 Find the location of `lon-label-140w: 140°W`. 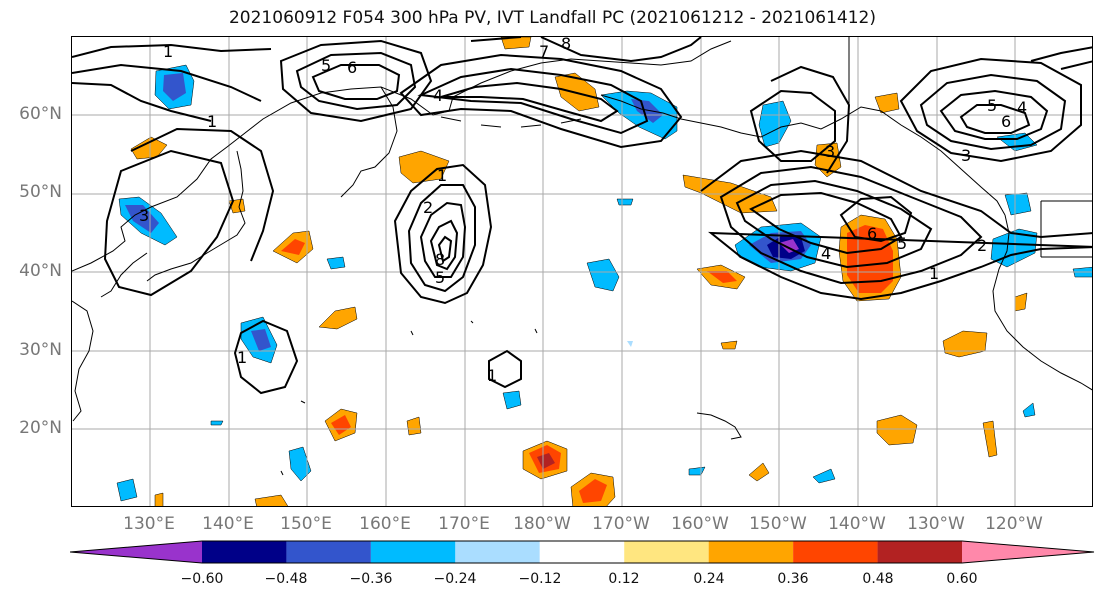

lon-label-140w: 140°W is located at coordinates (857, 524).